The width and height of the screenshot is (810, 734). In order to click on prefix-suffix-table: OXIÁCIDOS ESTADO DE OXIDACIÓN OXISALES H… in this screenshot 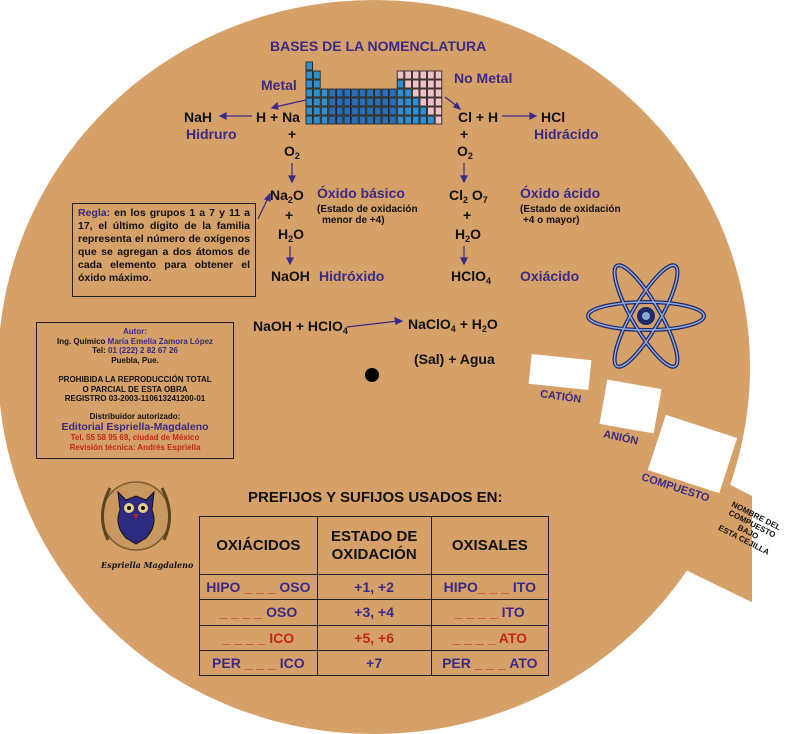, I will do `click(374, 596)`.